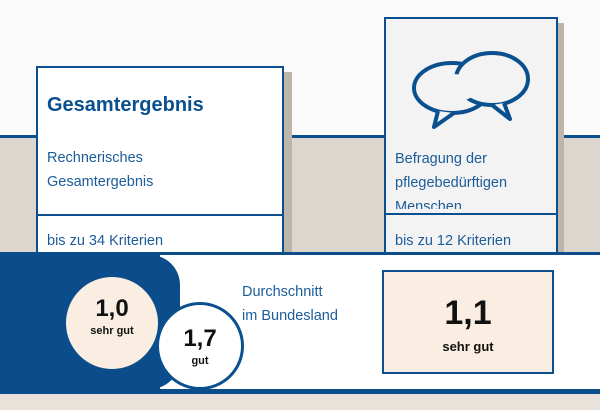  I want to click on speech-bubbles-icon, so click(471, 90).